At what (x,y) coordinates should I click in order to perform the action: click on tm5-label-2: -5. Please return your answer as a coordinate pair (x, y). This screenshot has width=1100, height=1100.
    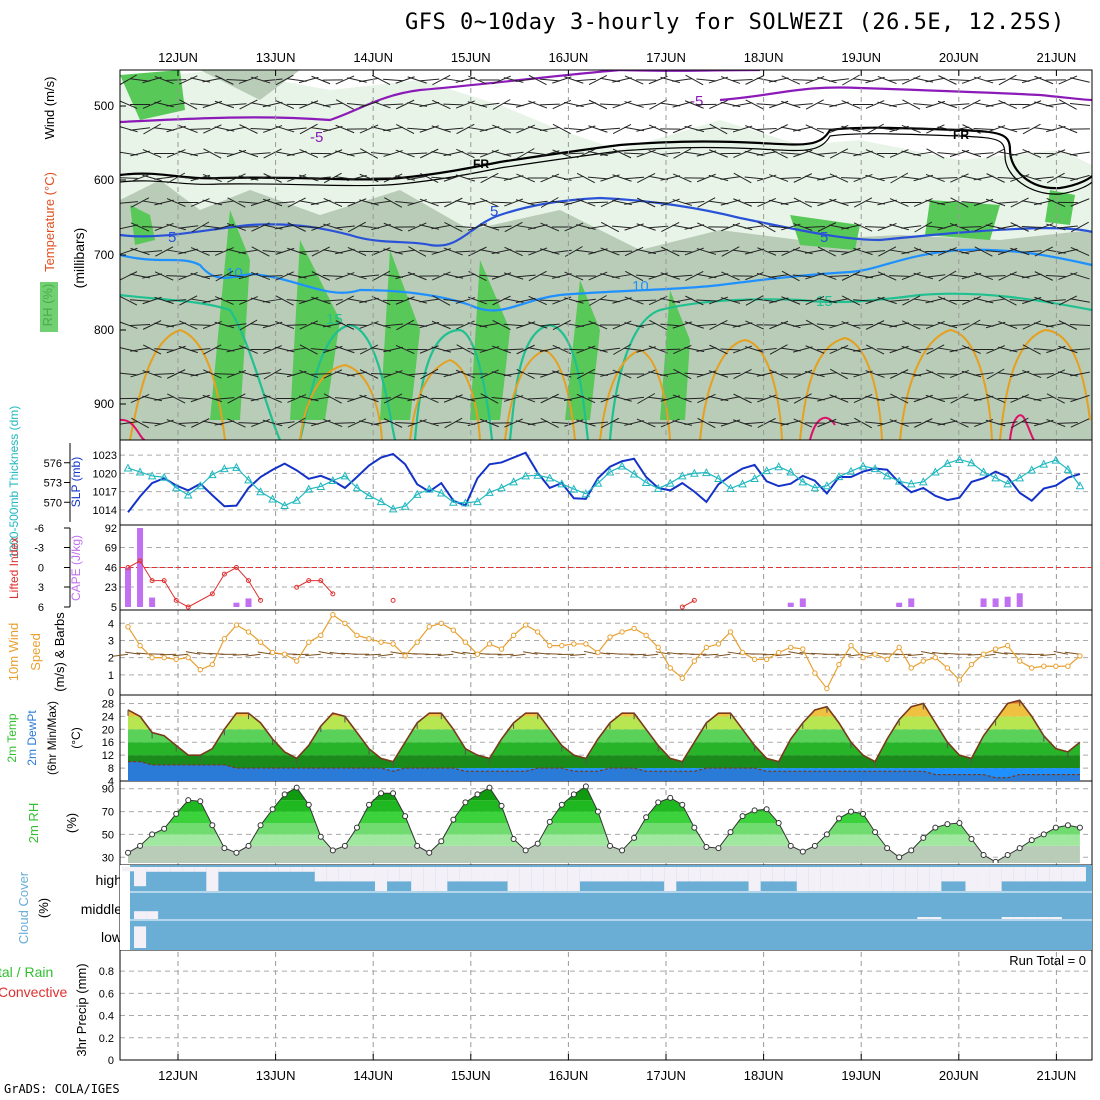
    Looking at the image, I should click on (696, 101).